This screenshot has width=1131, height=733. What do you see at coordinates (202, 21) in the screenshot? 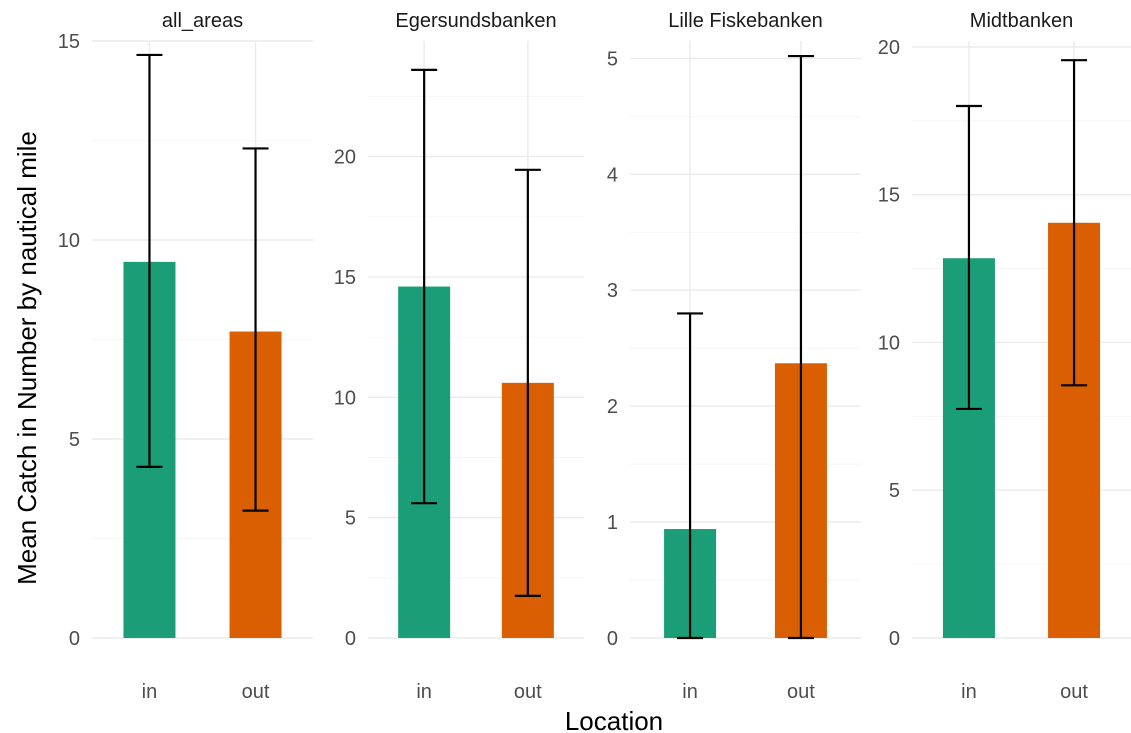
I see `facet-title: all_areas` at bounding box center [202, 21].